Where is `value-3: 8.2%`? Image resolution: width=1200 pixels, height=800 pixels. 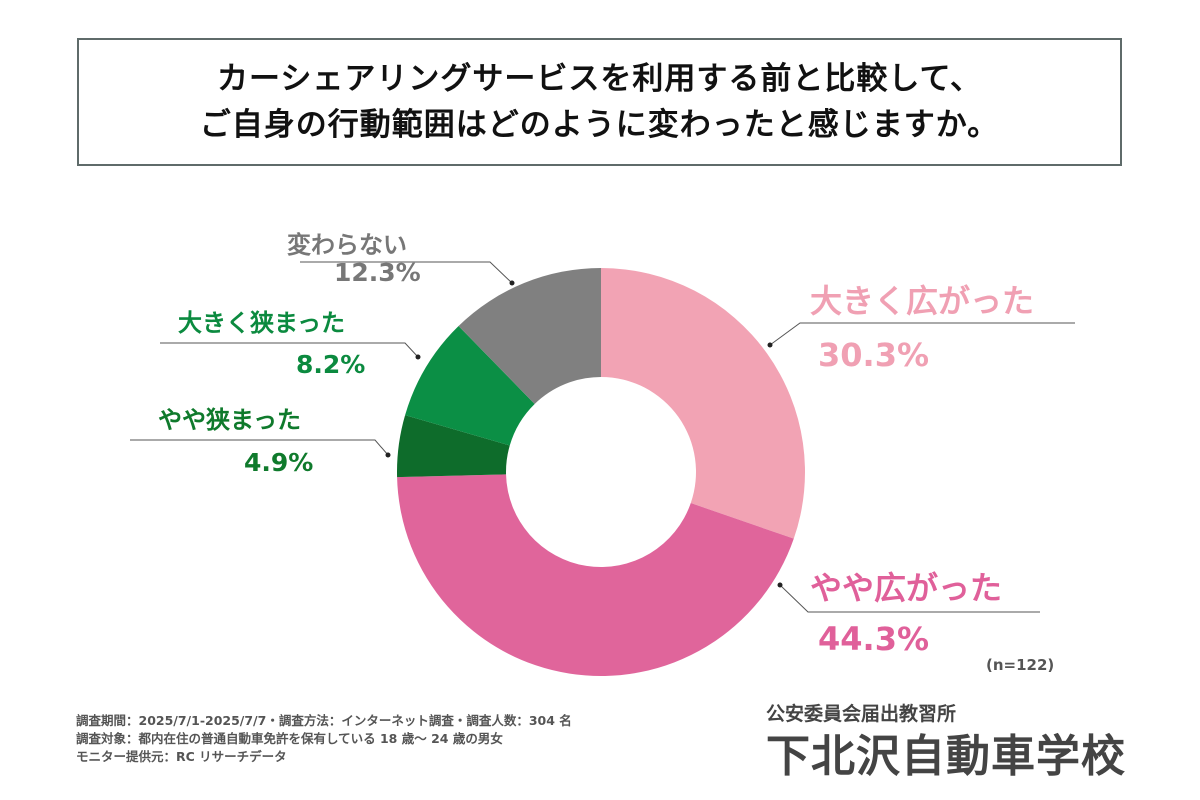
value-3: 8.2% is located at coordinates (331, 364).